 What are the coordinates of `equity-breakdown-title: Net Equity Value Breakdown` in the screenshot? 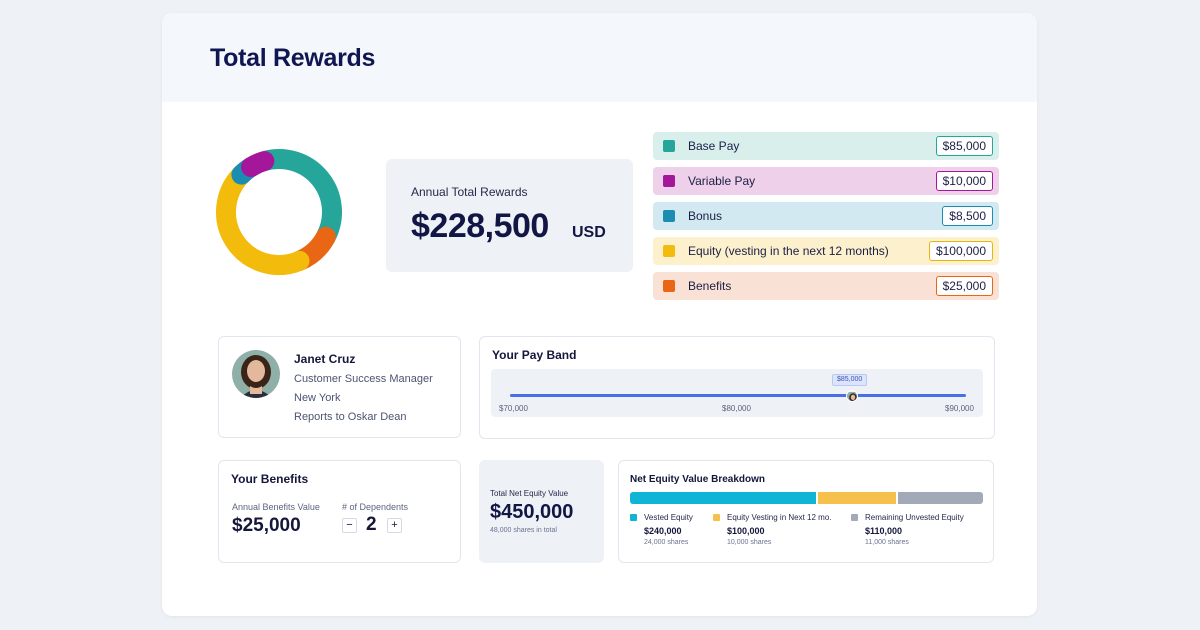 It's located at (698, 479).